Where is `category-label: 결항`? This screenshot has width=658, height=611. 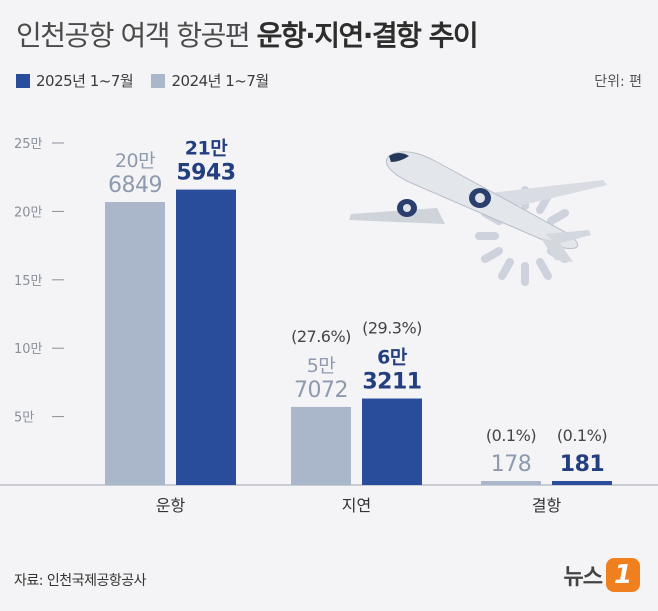
category-label: 결항 is located at coordinates (547, 505).